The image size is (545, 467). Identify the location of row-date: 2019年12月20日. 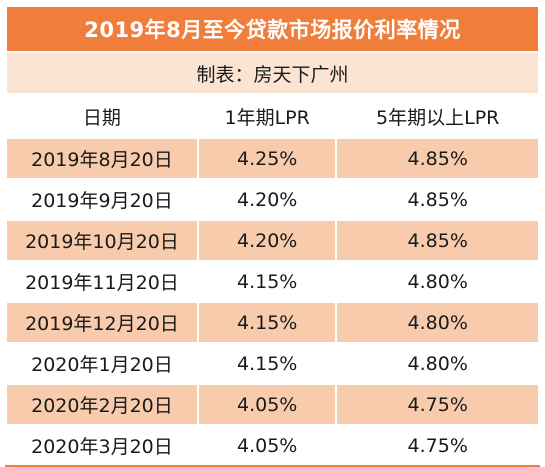
(102, 322).